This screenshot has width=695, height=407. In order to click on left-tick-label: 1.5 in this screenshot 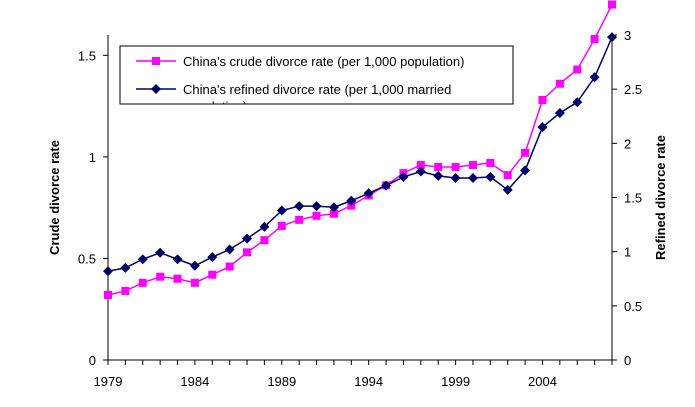, I will do `click(87, 55)`.